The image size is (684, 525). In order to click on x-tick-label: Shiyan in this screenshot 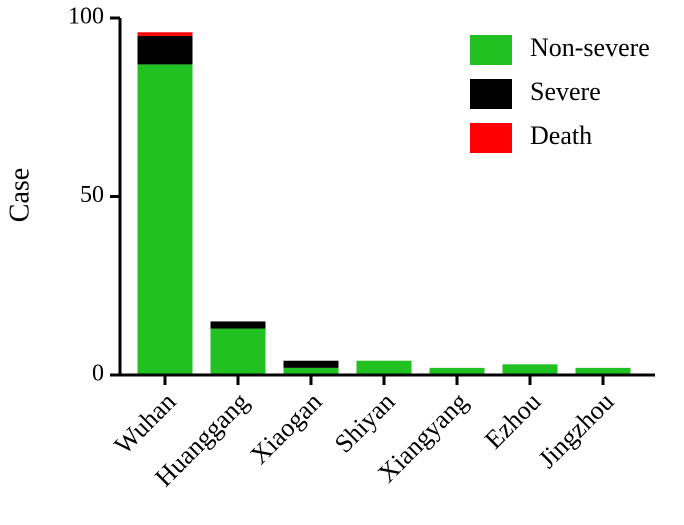, I will do `click(365, 423)`.